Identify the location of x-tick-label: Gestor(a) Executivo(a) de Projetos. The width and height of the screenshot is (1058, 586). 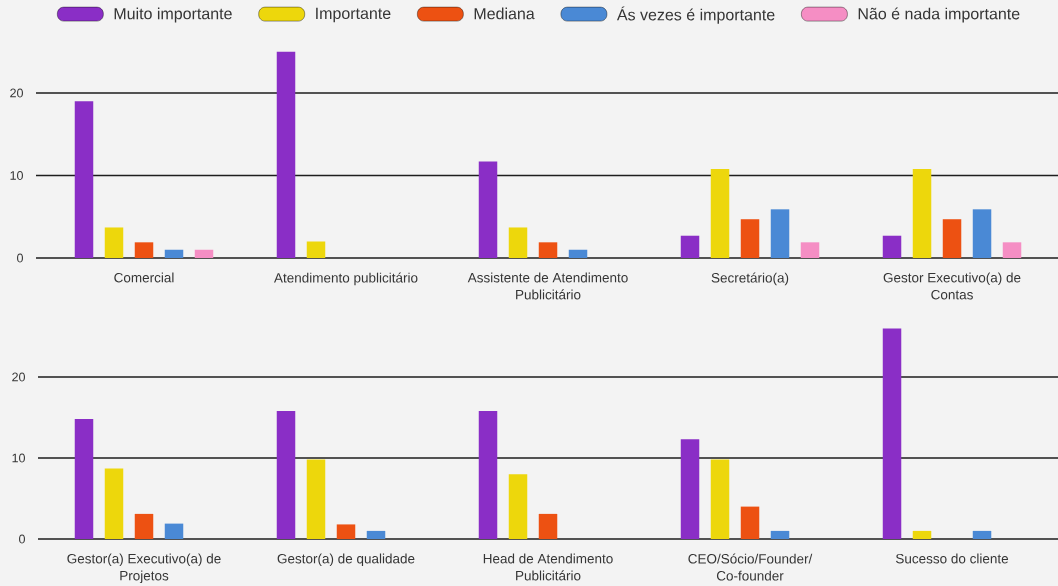
(144, 568).